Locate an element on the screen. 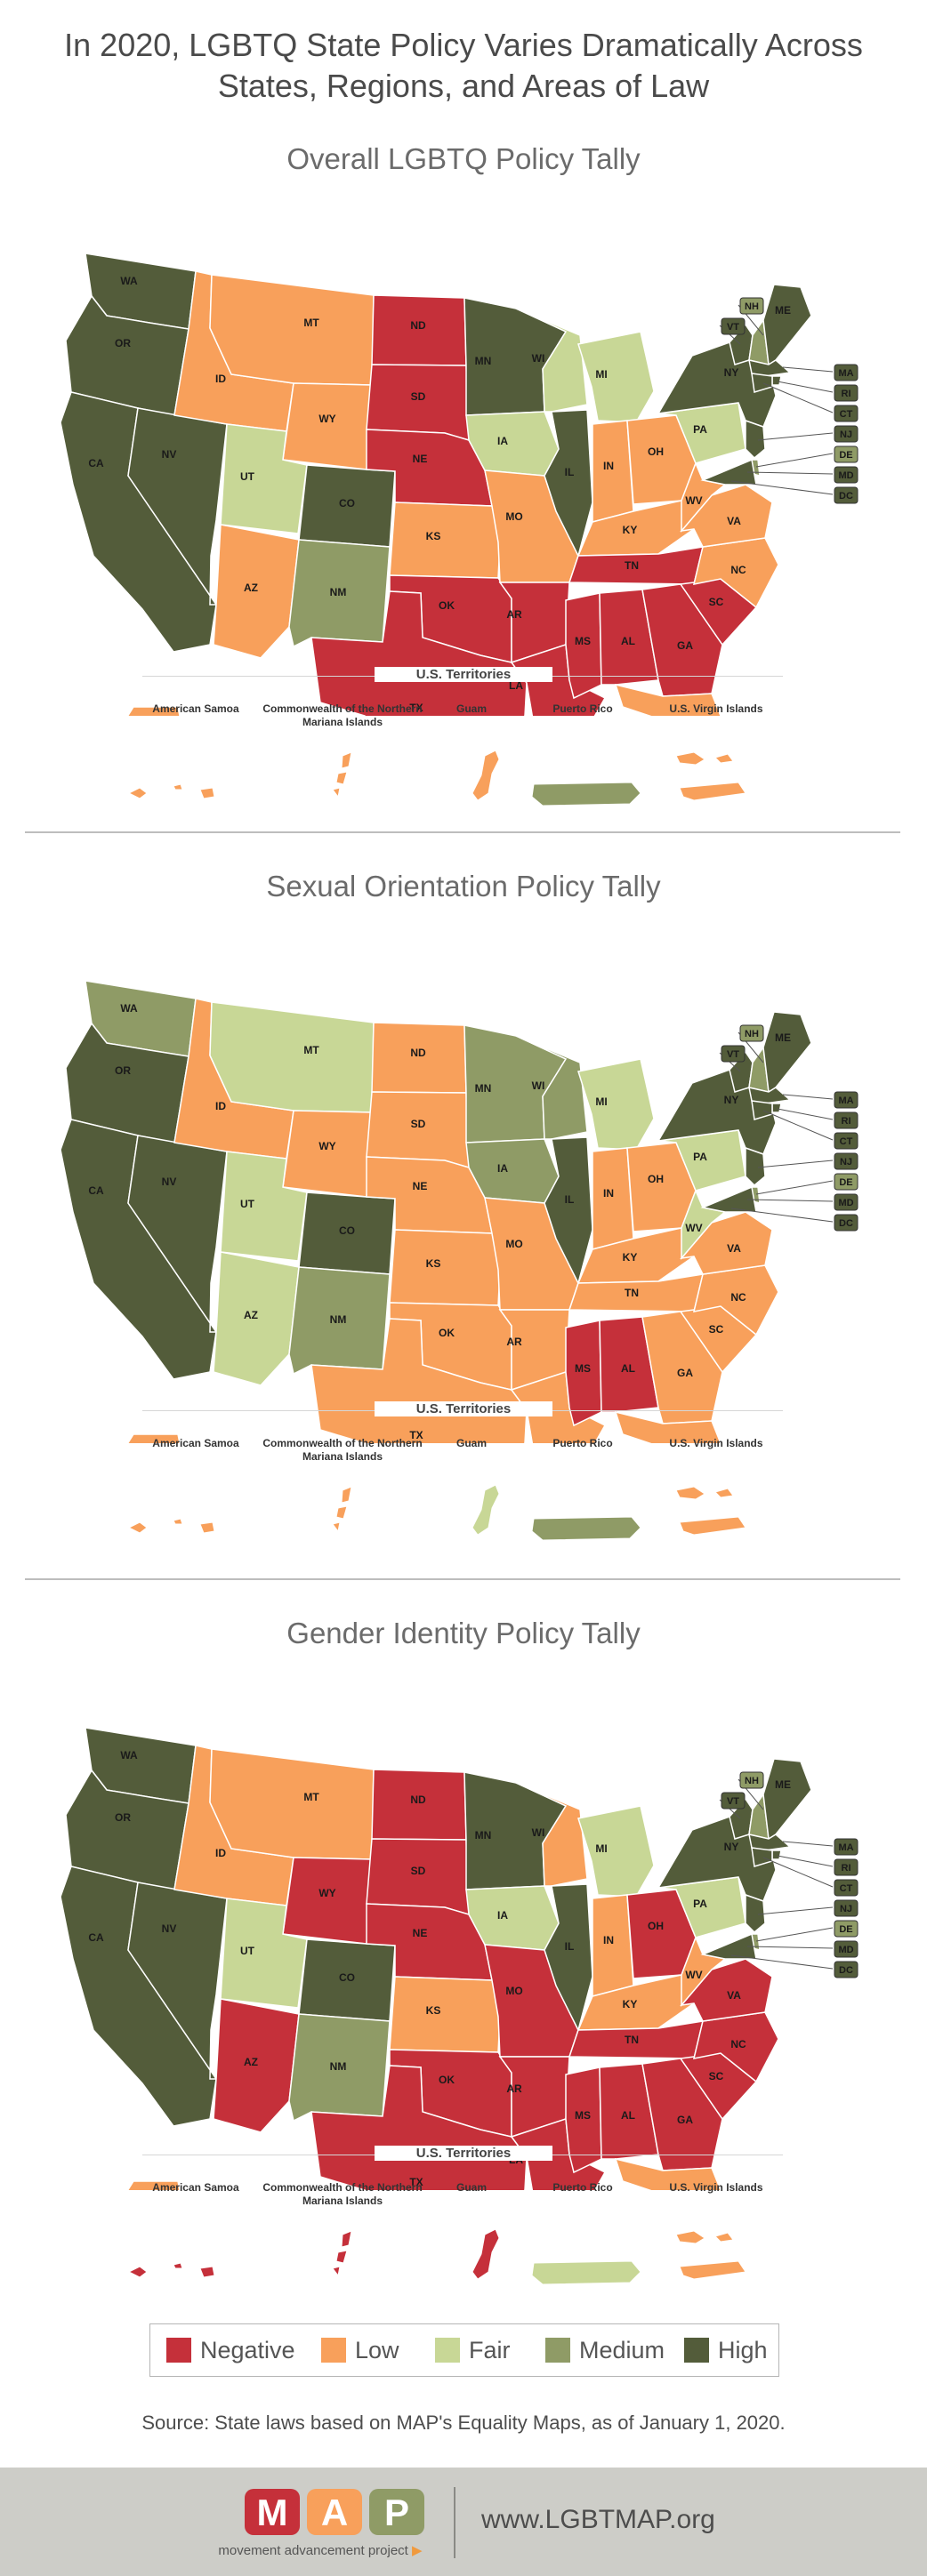 The height and width of the screenshot is (2576, 927). state-tag-label-md: MD is located at coordinates (845, 1203).